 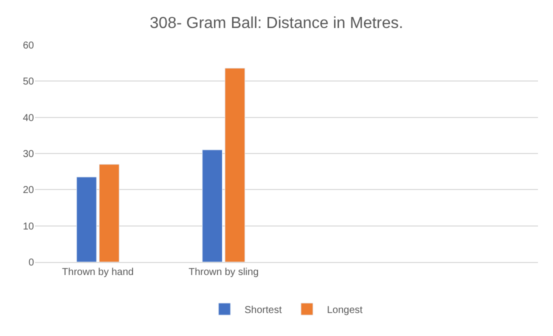 I want to click on legend-label: Shortest, so click(x=263, y=310).